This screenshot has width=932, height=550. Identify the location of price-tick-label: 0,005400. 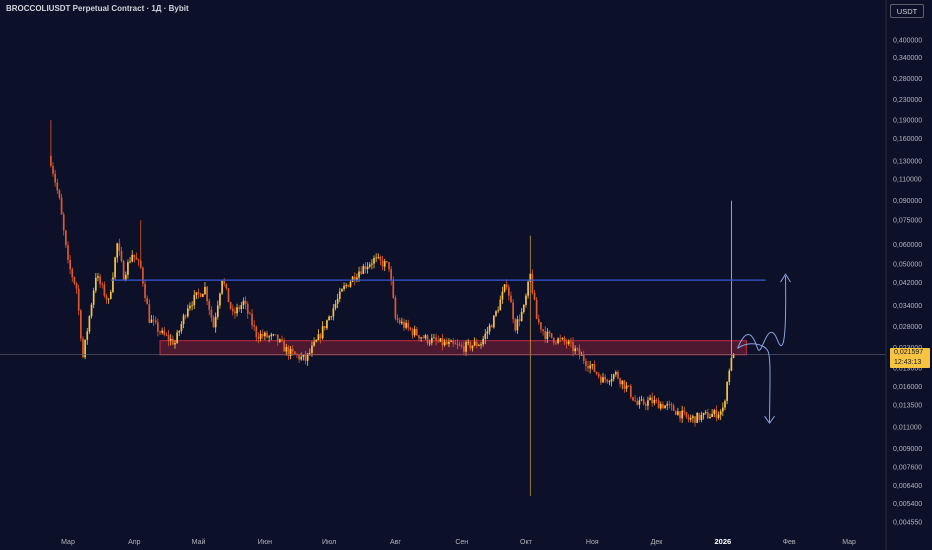
(907, 504).